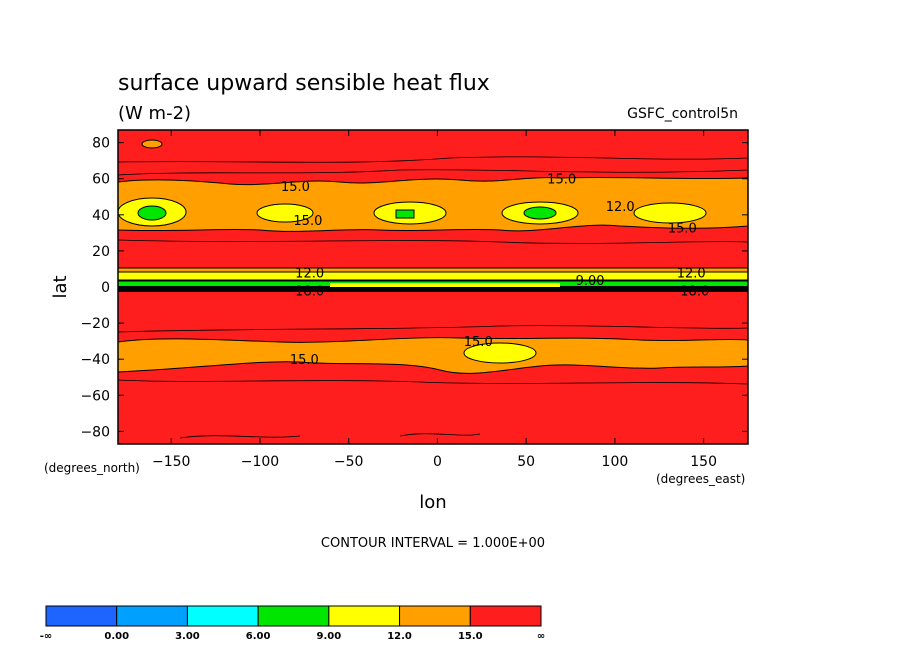 Image resolution: width=904 pixels, height=654 pixels. What do you see at coordinates (260, 462) in the screenshot?
I see `x-tick-label: −100` at bounding box center [260, 462].